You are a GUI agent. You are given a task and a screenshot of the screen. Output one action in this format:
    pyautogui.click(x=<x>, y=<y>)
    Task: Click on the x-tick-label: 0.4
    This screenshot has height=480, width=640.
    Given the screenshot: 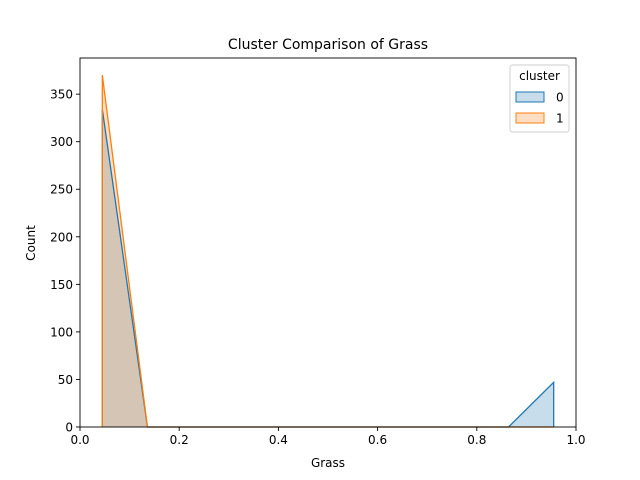 What is the action you would take?
    pyautogui.click(x=278, y=440)
    